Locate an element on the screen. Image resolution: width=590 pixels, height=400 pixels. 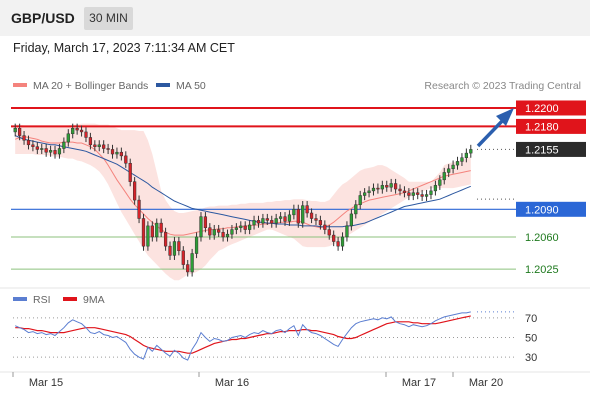
legend-rsi-label: RSI is located at coordinates (42, 300).